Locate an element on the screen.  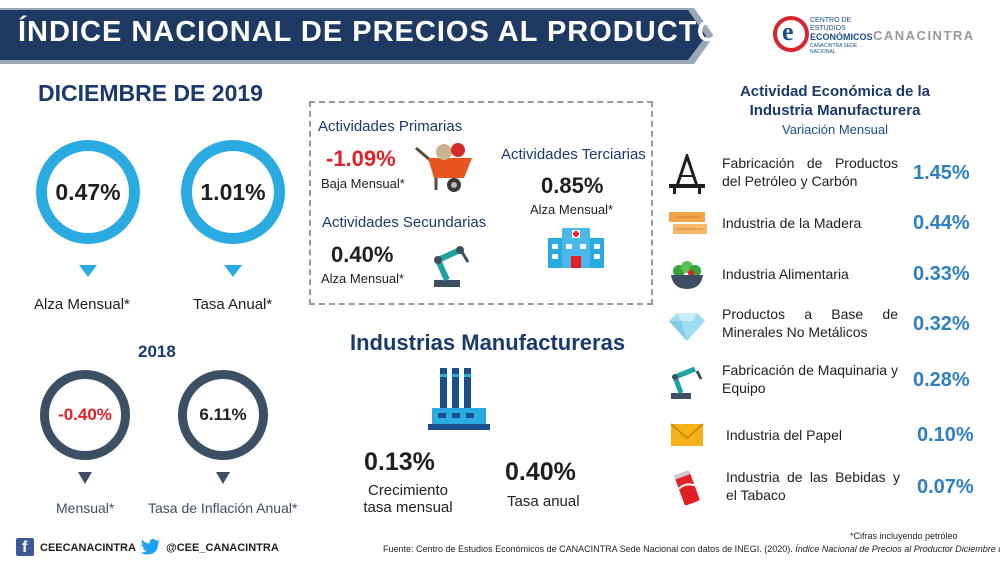
footnote: *Cifras incluyendo petróleo is located at coordinates (904, 536).